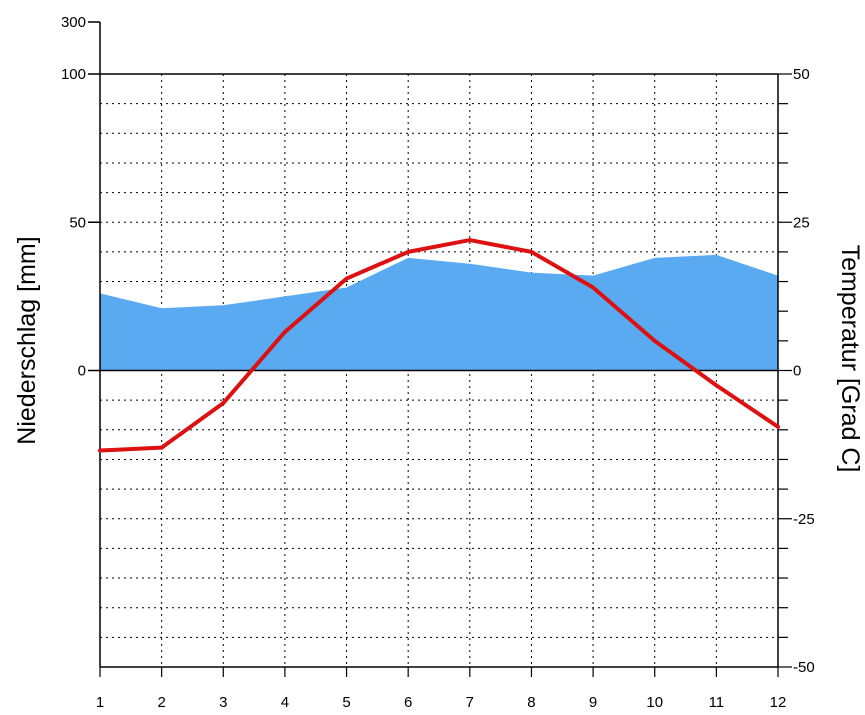 This screenshot has height=715, width=865. Describe the element at coordinates (470, 702) in the screenshot. I see `x-tick-label: 7` at that location.